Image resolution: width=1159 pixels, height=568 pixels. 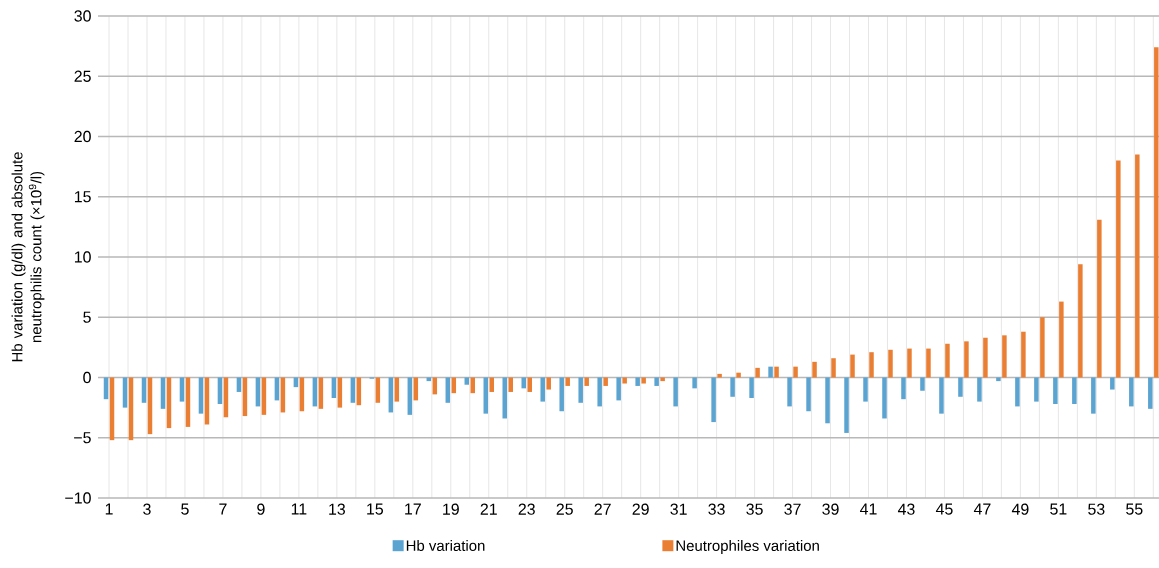 What do you see at coordinates (526, 509) in the screenshot?
I see `x-tick-label: 23` at bounding box center [526, 509].